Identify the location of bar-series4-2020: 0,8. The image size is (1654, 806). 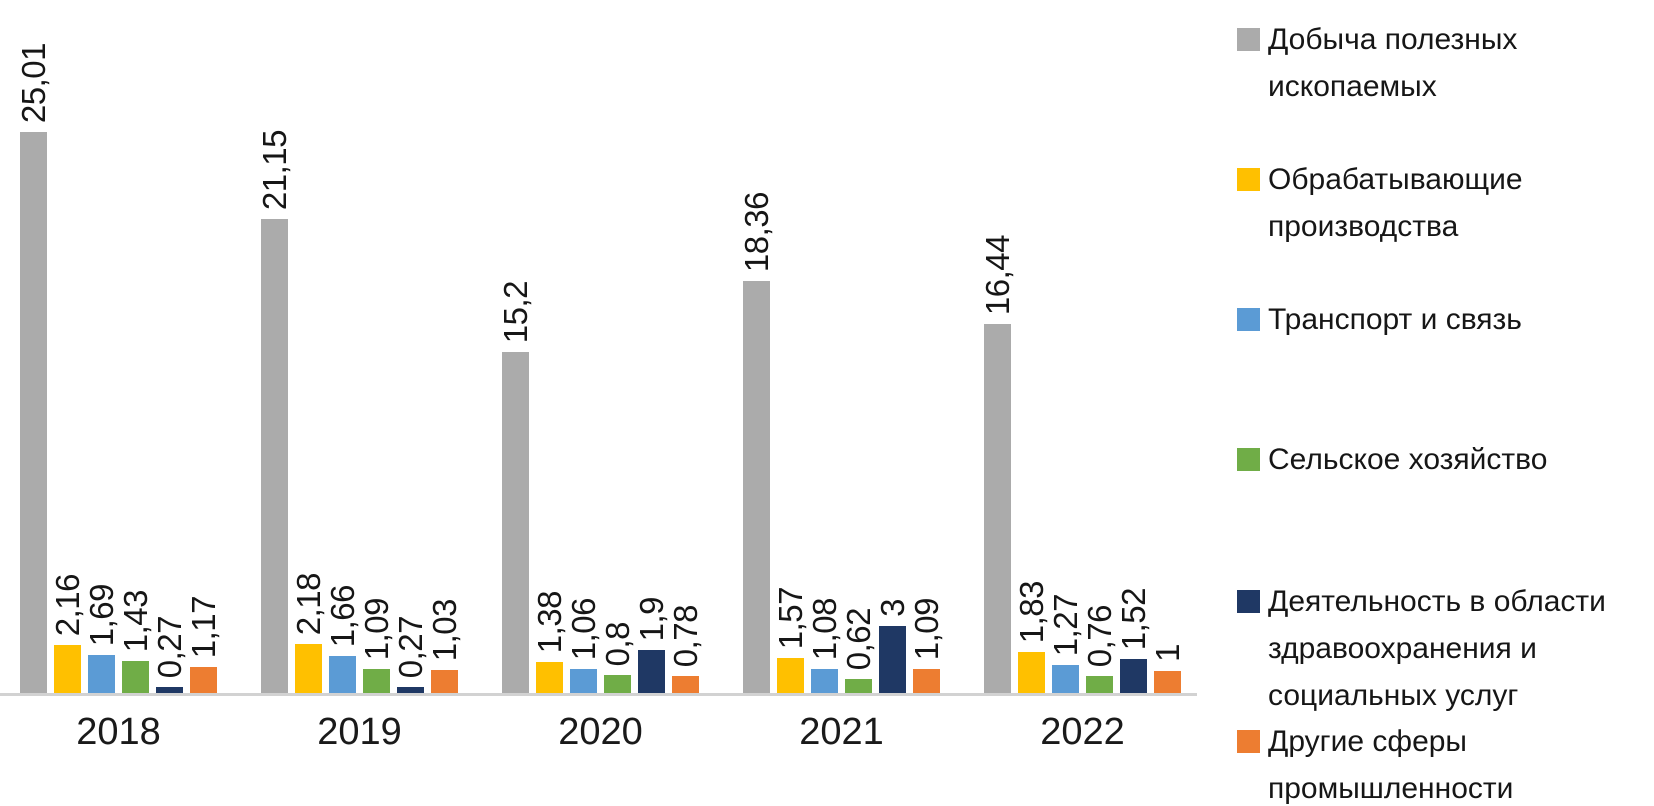
(617, 657).